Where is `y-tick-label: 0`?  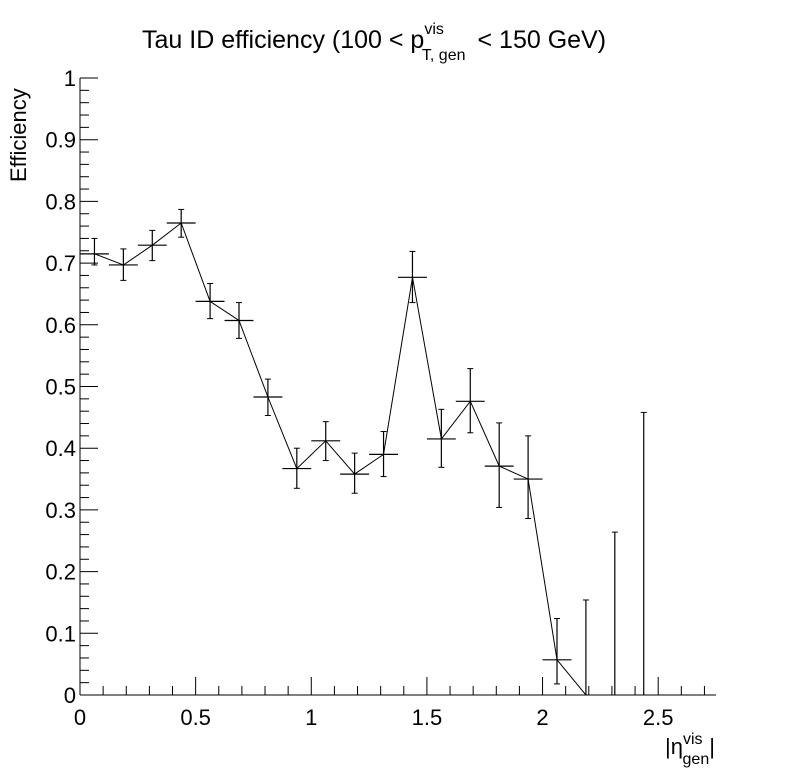
y-tick-label: 0 is located at coordinates (70, 695).